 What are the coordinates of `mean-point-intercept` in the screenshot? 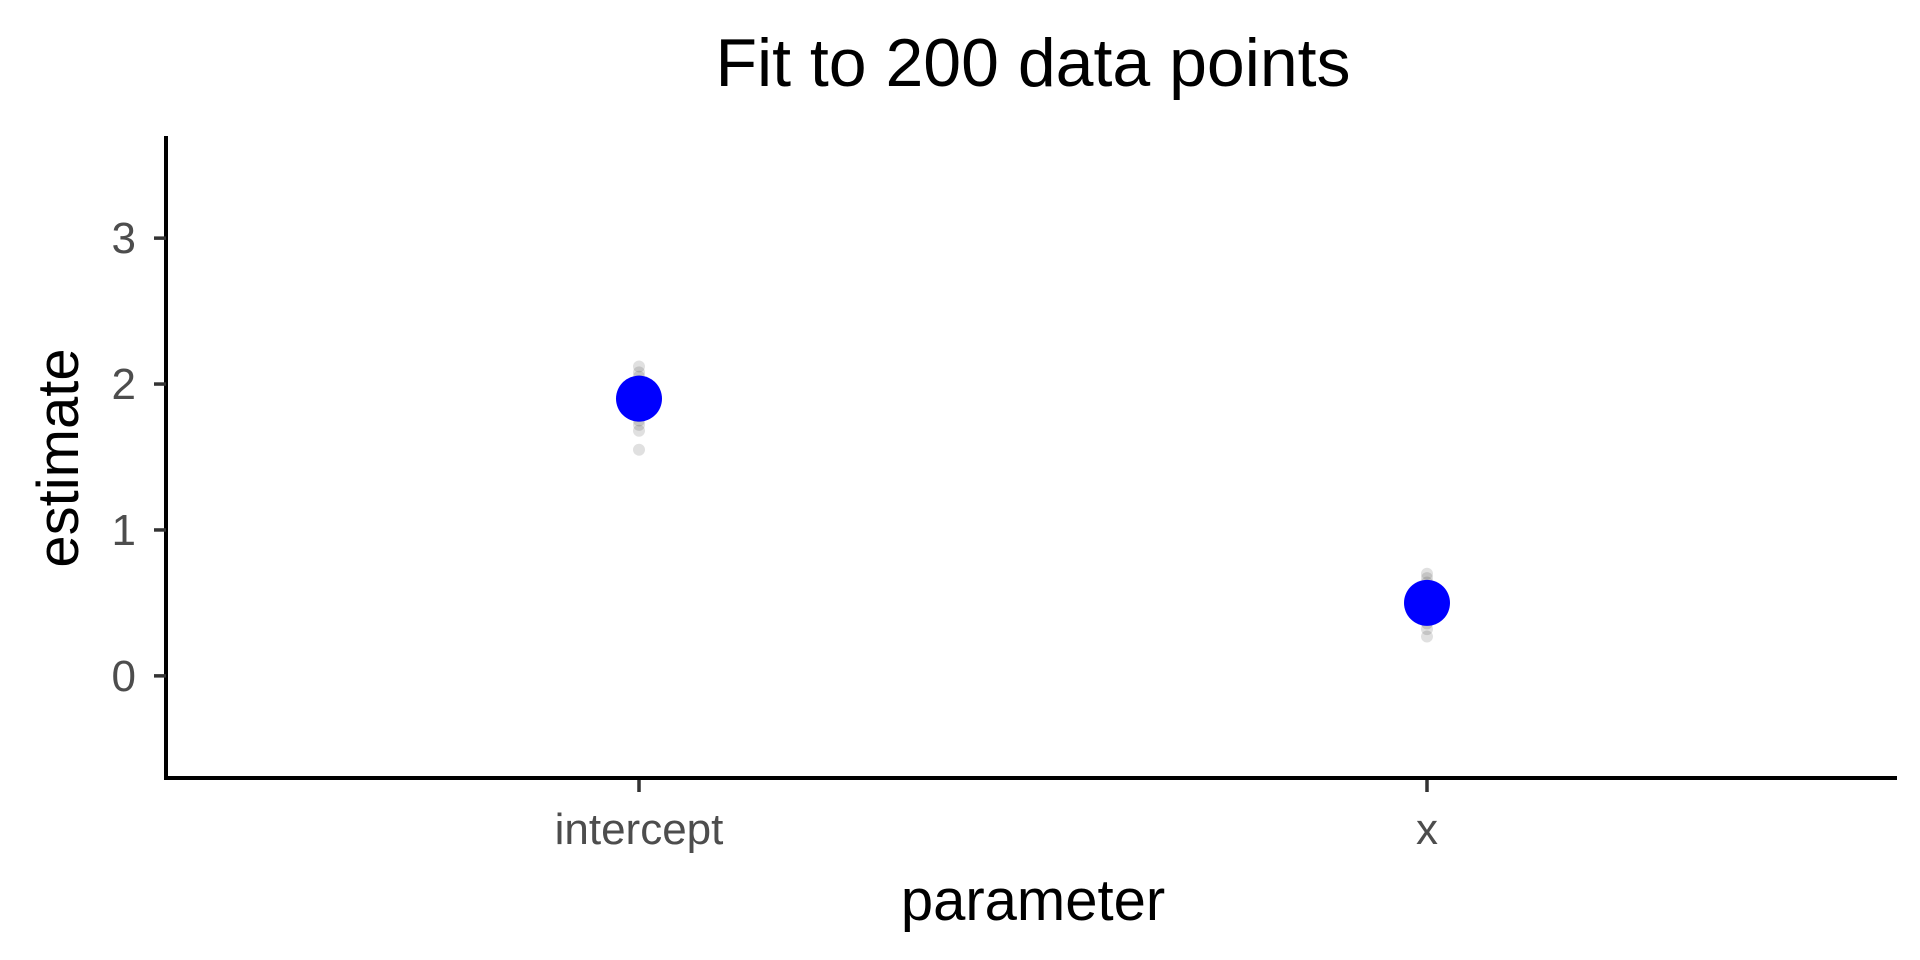 It's located at (639, 398).